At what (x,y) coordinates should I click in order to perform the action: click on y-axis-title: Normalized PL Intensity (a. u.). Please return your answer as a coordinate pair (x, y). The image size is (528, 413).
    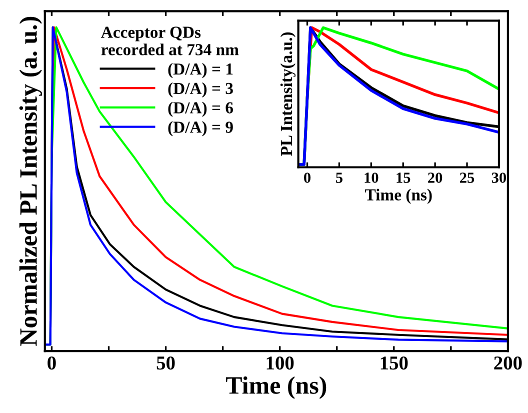
    Looking at the image, I should click on (30, 181).